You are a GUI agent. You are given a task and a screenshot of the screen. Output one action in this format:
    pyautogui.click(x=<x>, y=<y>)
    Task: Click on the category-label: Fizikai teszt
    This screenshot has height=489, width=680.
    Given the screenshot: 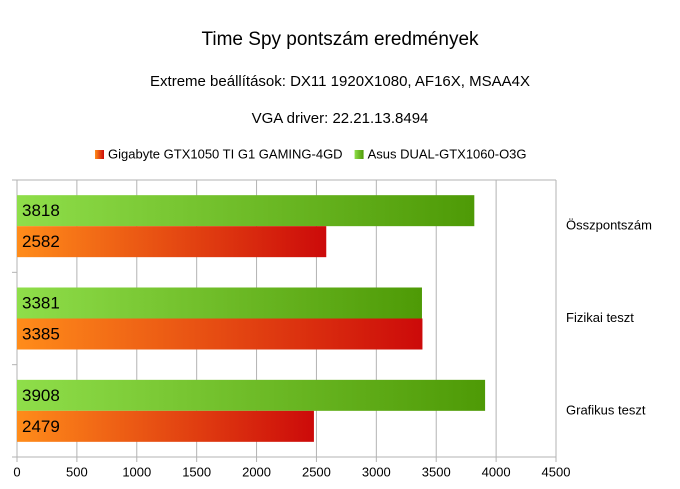 What is the action you would take?
    pyautogui.click(x=600, y=317)
    